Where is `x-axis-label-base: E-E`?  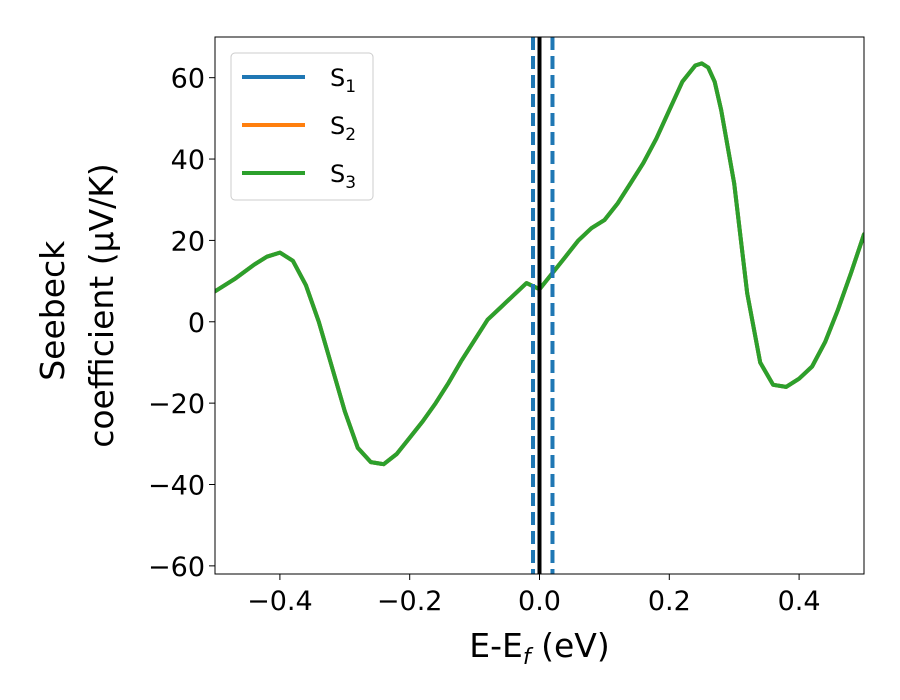 x-axis-label-base: E-E is located at coordinates (496, 645).